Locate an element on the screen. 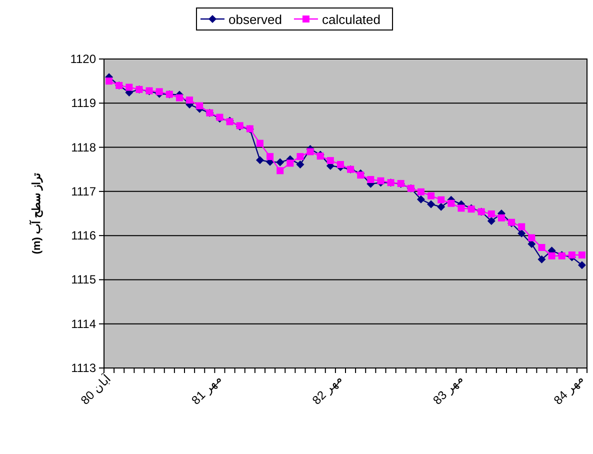  x-tick-label: مهر 81 is located at coordinates (206, 390).